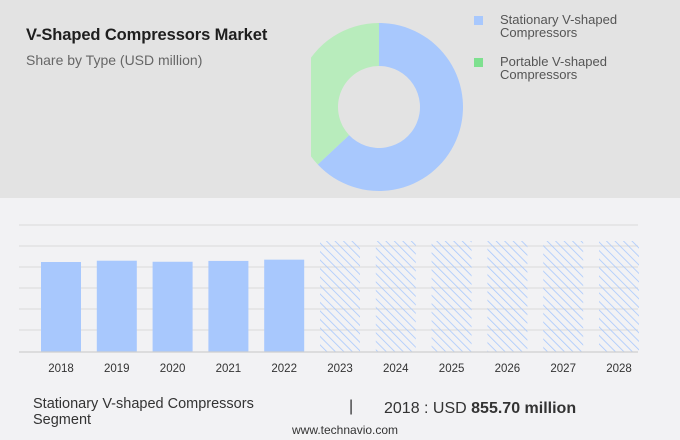 The width and height of the screenshot is (680, 440). I want to click on bar-forecast-2023, so click(340, 296).